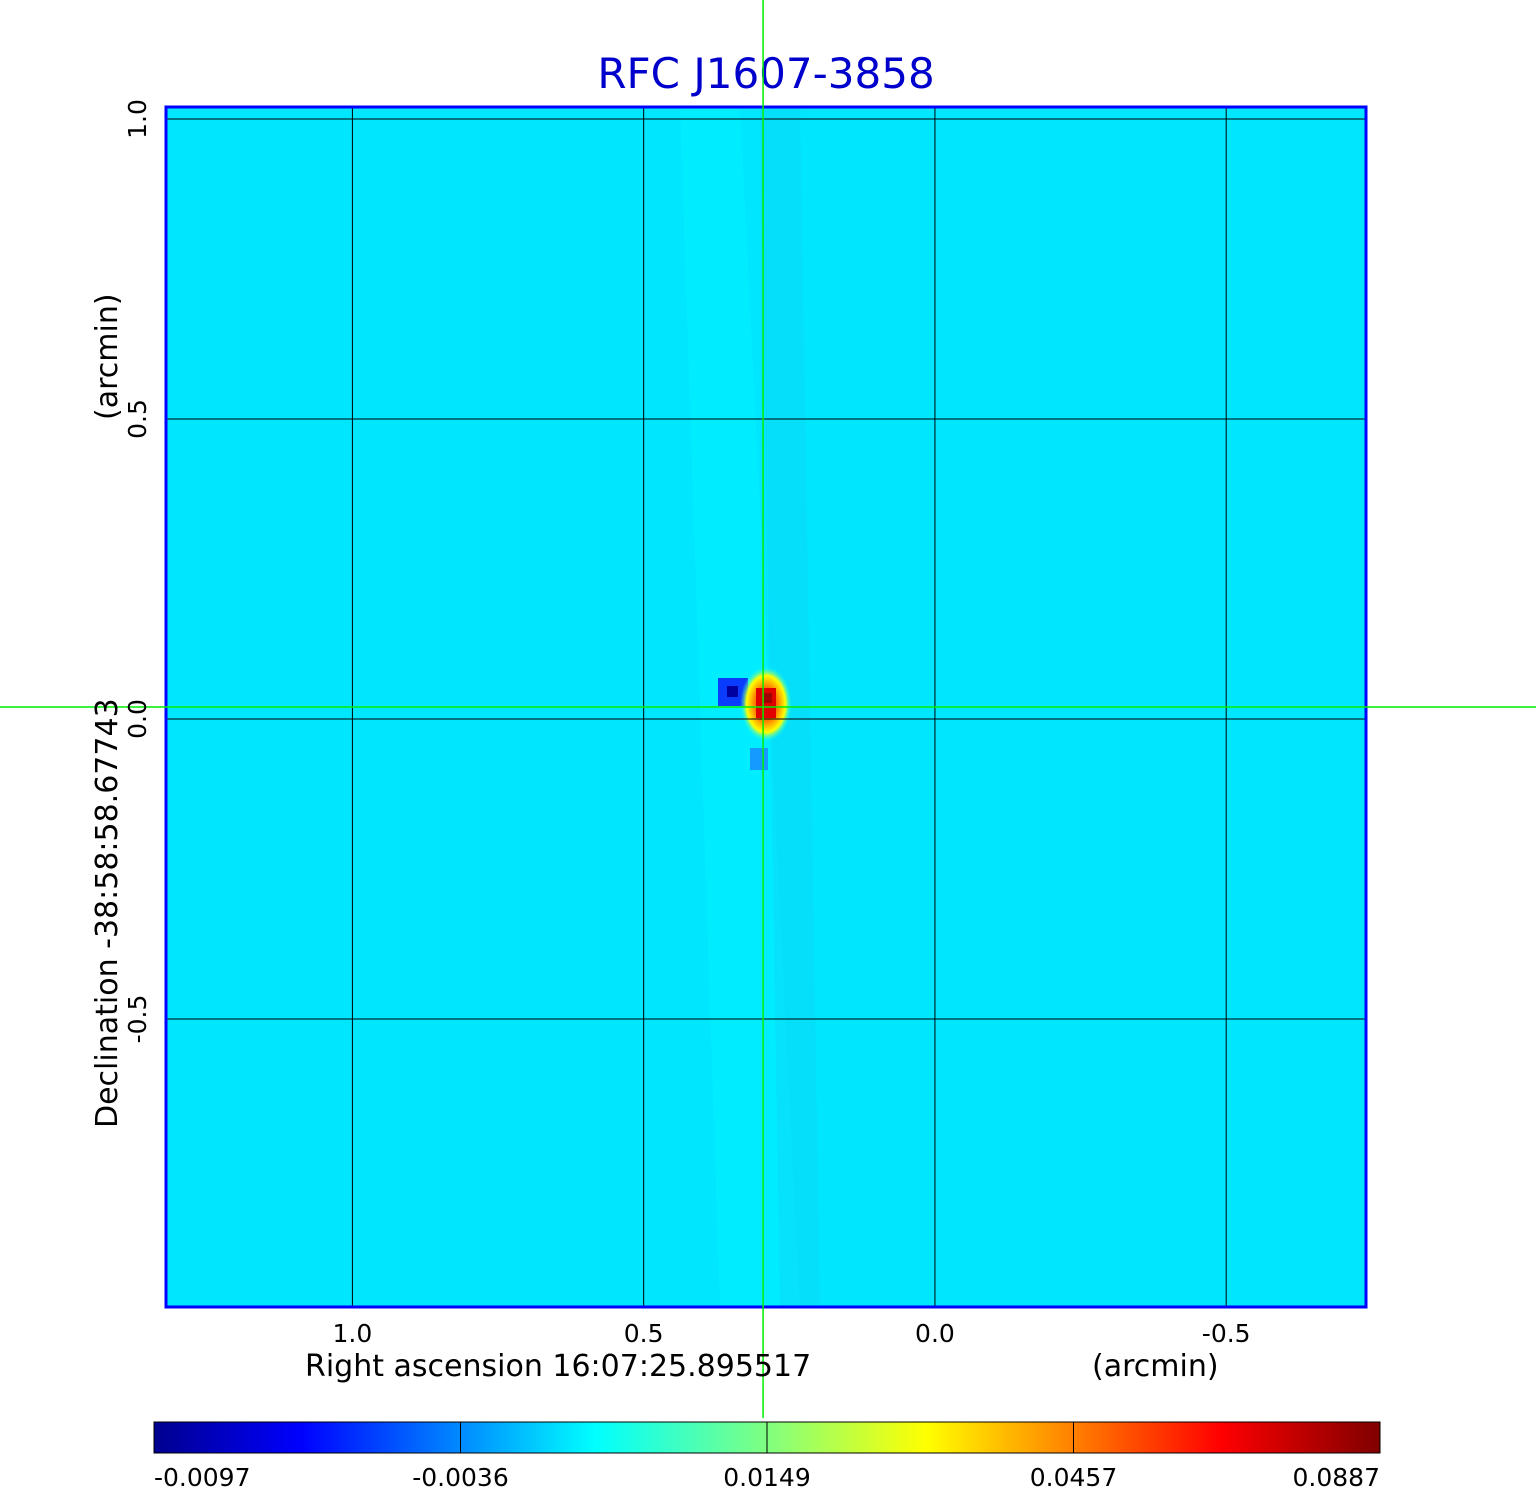 The width and height of the screenshot is (1536, 1511). What do you see at coordinates (558, 1366) in the screenshot?
I see `x-axis-label: Right ascension 16:07:25.895517` at bounding box center [558, 1366].